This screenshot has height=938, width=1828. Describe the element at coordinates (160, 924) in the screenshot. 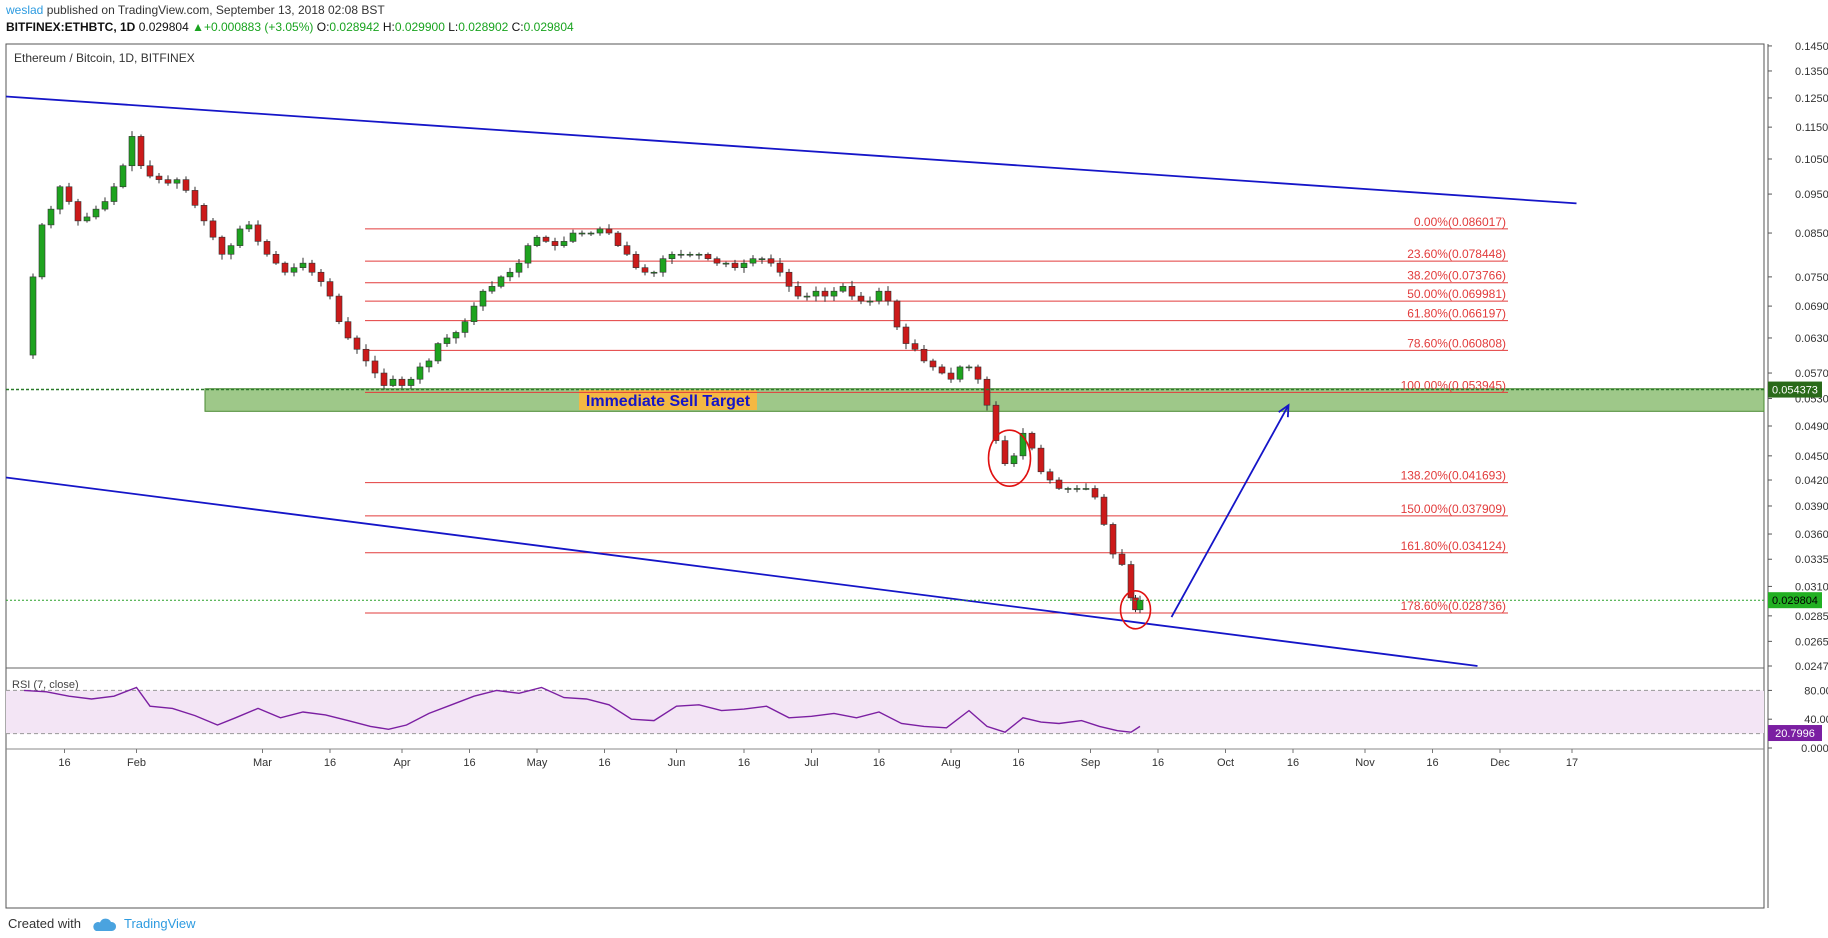

I see `tradingview-link: TradingView` at that location.